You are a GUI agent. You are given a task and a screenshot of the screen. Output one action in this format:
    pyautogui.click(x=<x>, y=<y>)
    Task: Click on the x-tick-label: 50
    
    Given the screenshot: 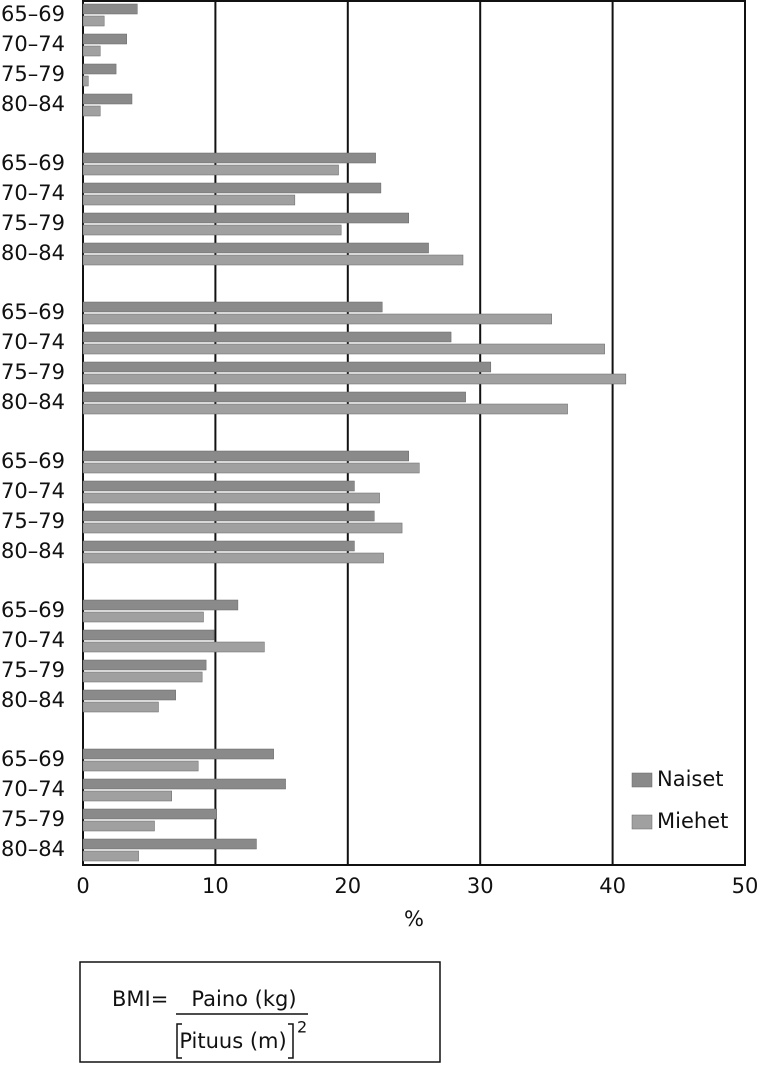 What is the action you would take?
    pyautogui.click(x=745, y=886)
    